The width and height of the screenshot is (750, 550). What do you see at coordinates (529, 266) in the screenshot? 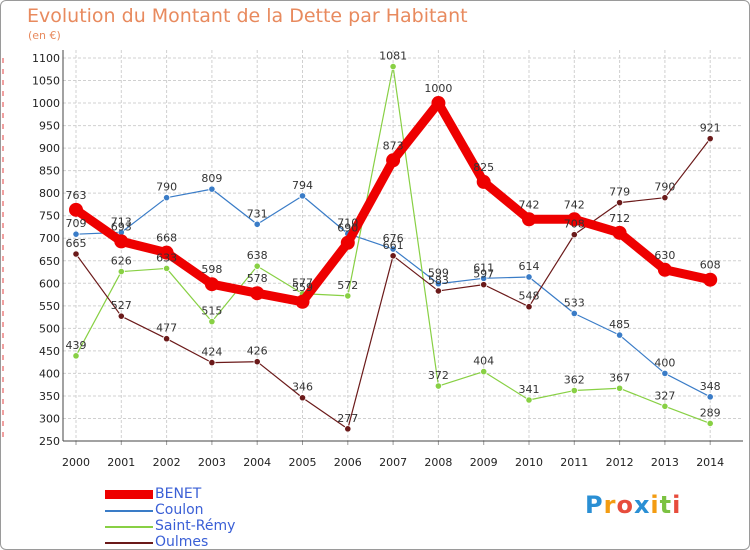
I see `data-label: 614` at bounding box center [529, 266].